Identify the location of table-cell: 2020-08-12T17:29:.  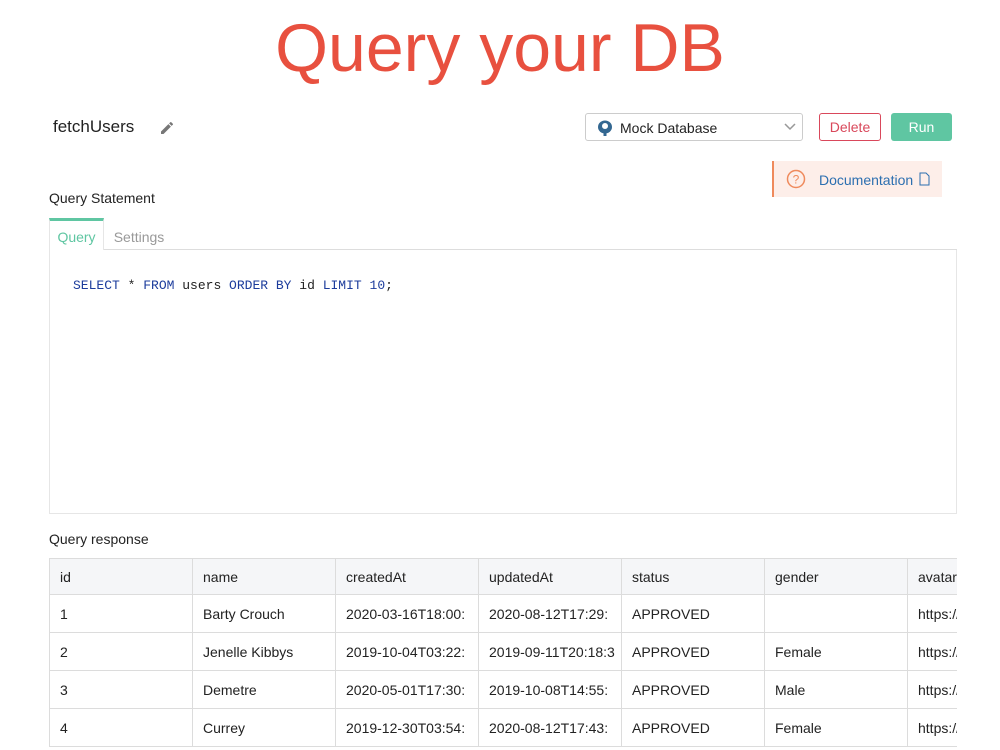
(550, 613).